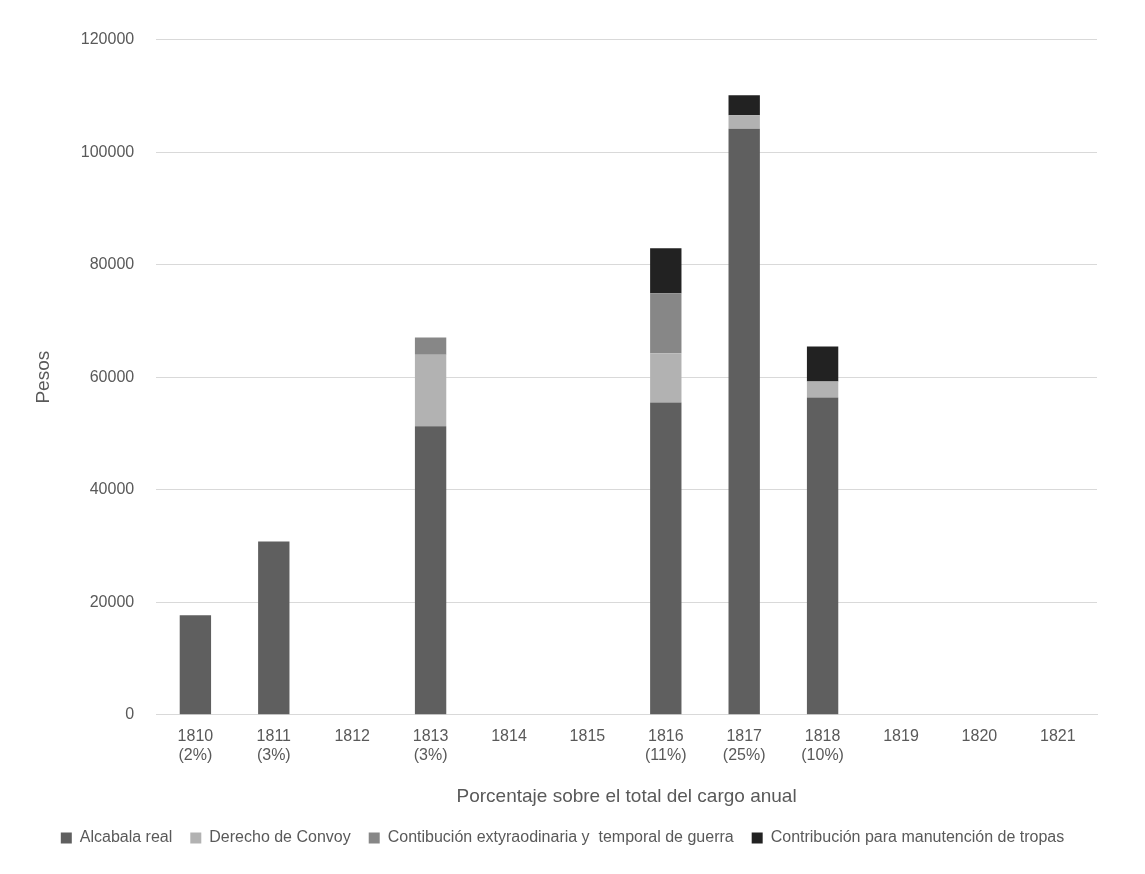 This screenshot has height=874, width=1145. Describe the element at coordinates (195, 745) in the screenshot. I see `x-tick-label: 1810 (2%)` at that location.